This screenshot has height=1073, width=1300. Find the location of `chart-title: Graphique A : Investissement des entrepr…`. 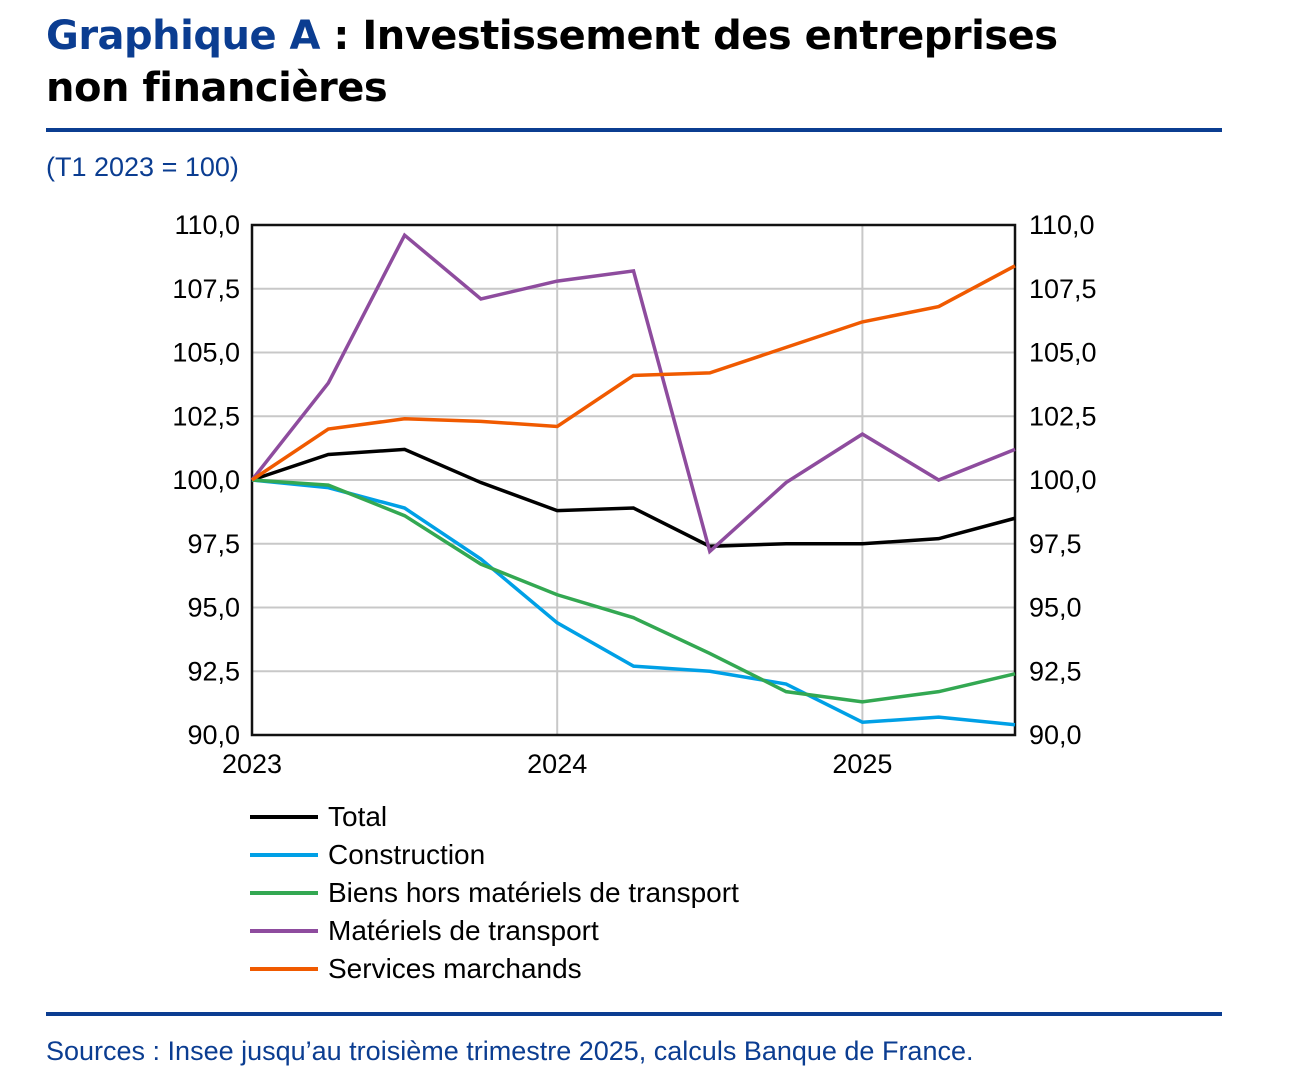

chart-title: Graphique A : Investissement des entrepr… is located at coordinates (552, 62).